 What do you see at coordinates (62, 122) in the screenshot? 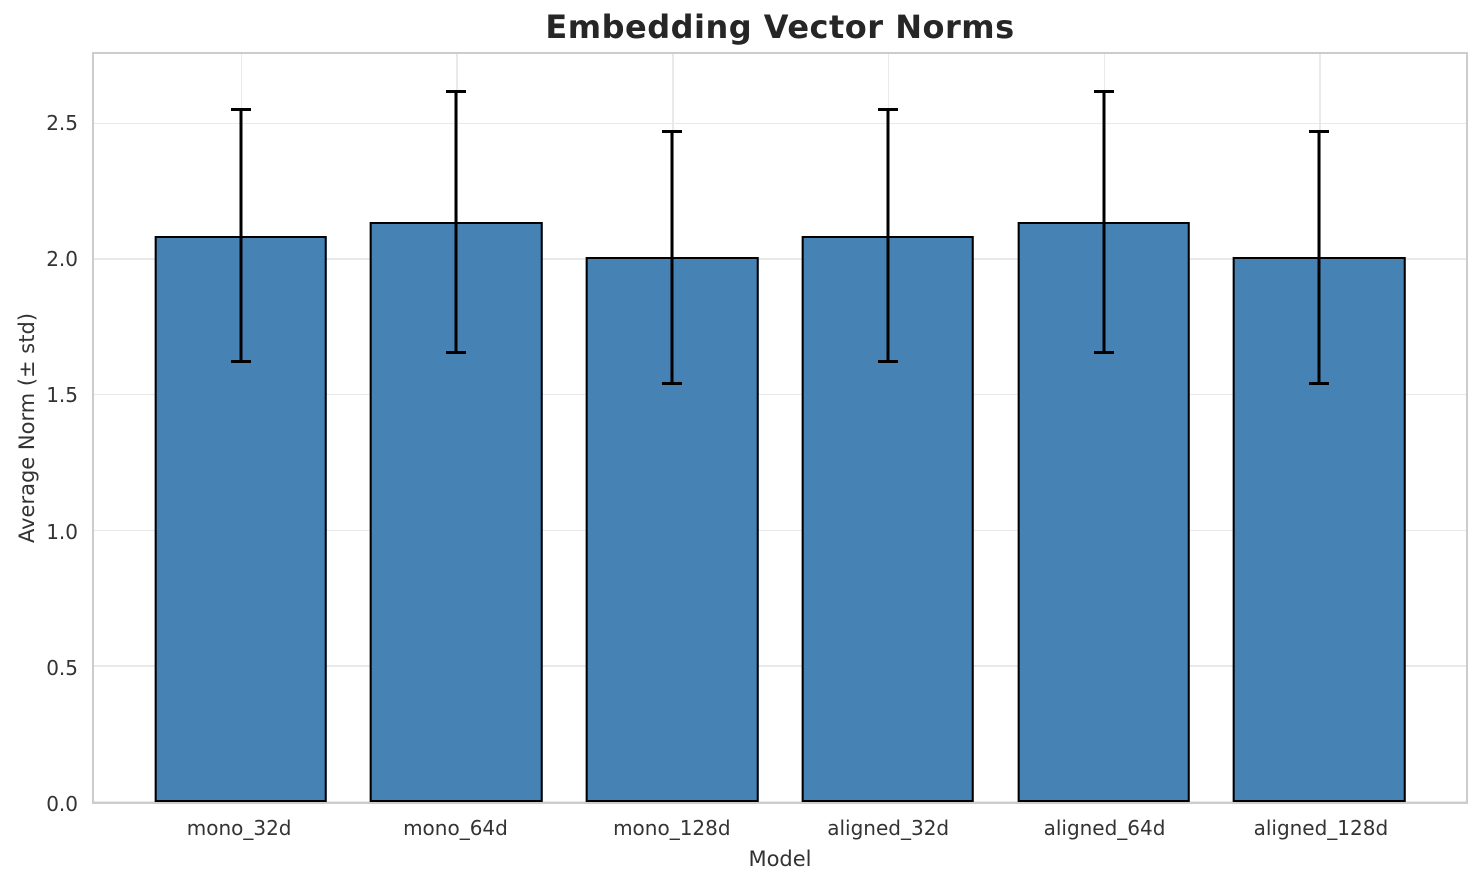
I see `y-tick-label: 2.5` at bounding box center [62, 122].